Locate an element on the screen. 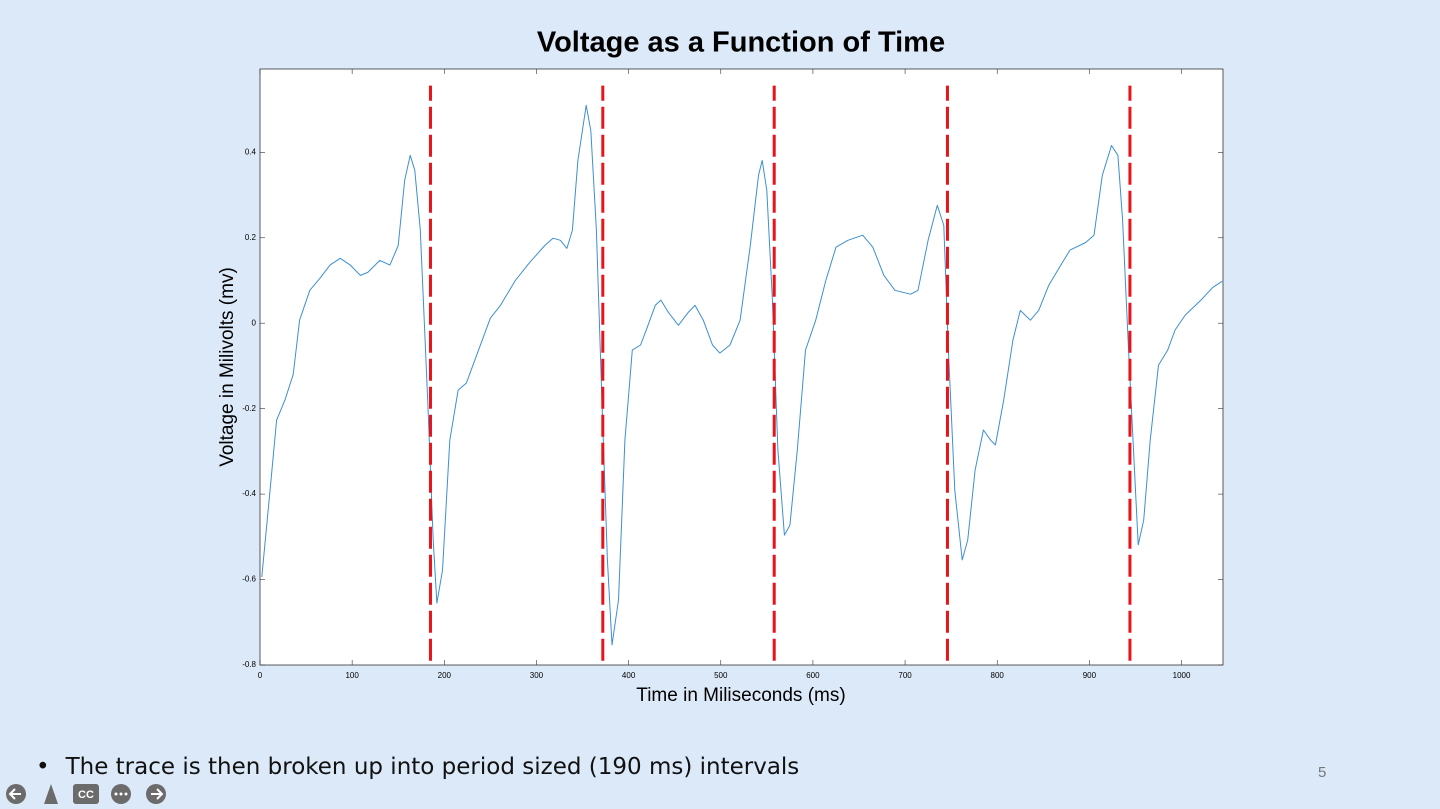 The width and height of the screenshot is (1440, 809). x-tick-label: 500 is located at coordinates (721, 675).